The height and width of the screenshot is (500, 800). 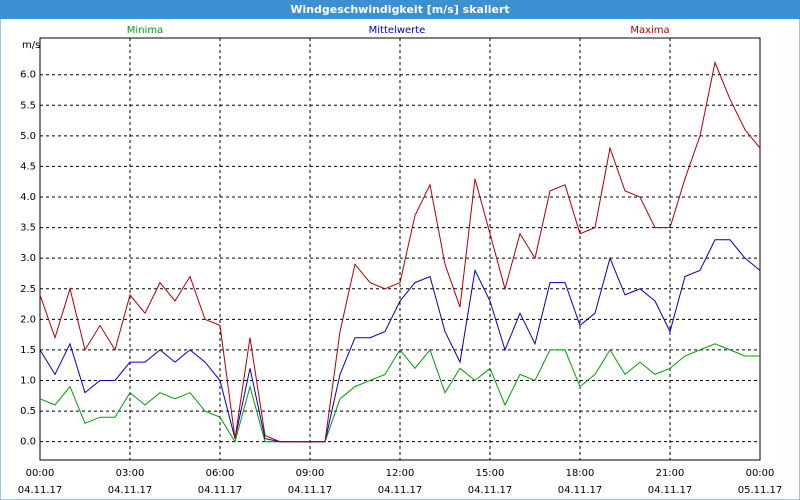 What do you see at coordinates (28, 350) in the screenshot?
I see `y-tick-label: 1.5` at bounding box center [28, 350].